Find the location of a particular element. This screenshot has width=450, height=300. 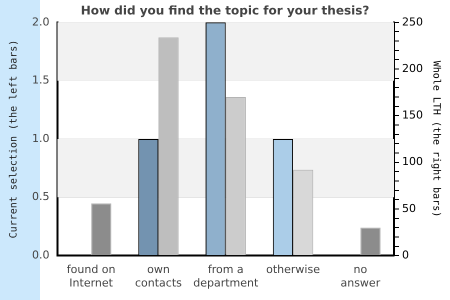

x-tick-label: own contacts is located at coordinates (158, 276).